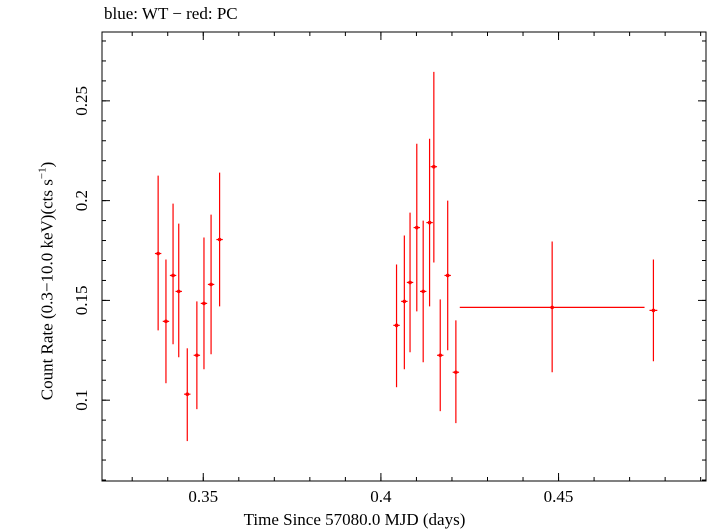 This screenshot has height=532, width=709. What do you see at coordinates (81, 101) in the screenshot?
I see `y-tick-label: 0.25` at bounding box center [81, 101].